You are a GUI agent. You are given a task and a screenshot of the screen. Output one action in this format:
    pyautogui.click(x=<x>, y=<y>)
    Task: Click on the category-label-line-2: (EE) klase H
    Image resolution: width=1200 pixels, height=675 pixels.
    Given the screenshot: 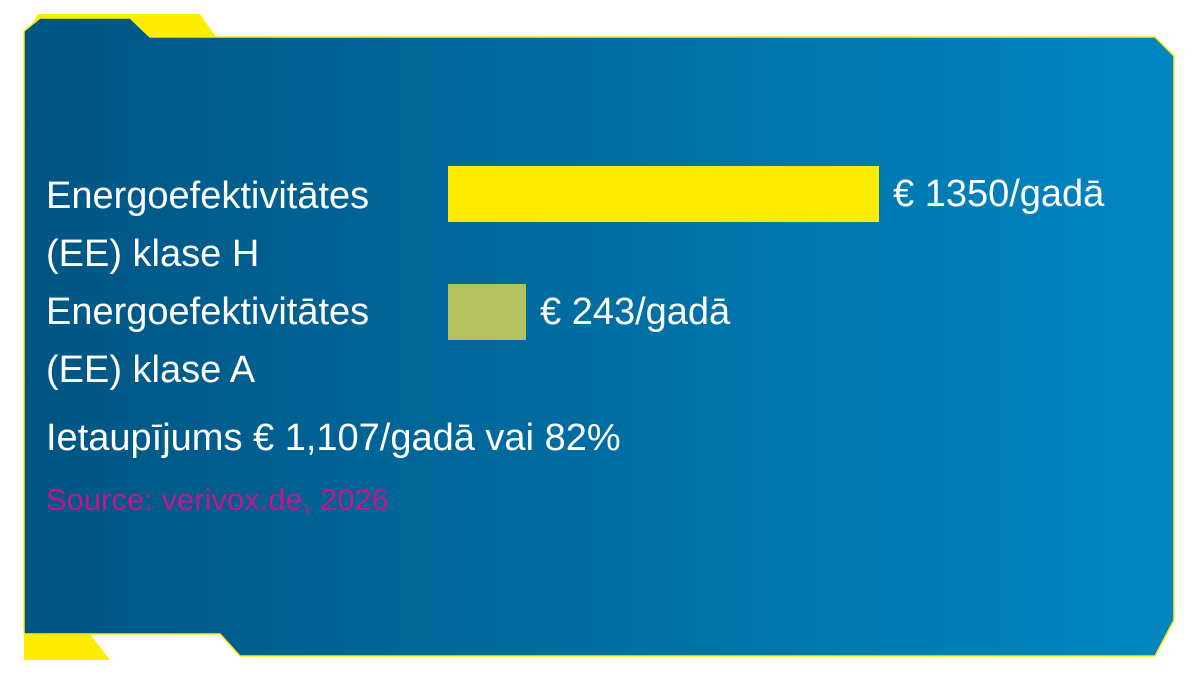 What is the action you would take?
    pyautogui.click(x=153, y=254)
    